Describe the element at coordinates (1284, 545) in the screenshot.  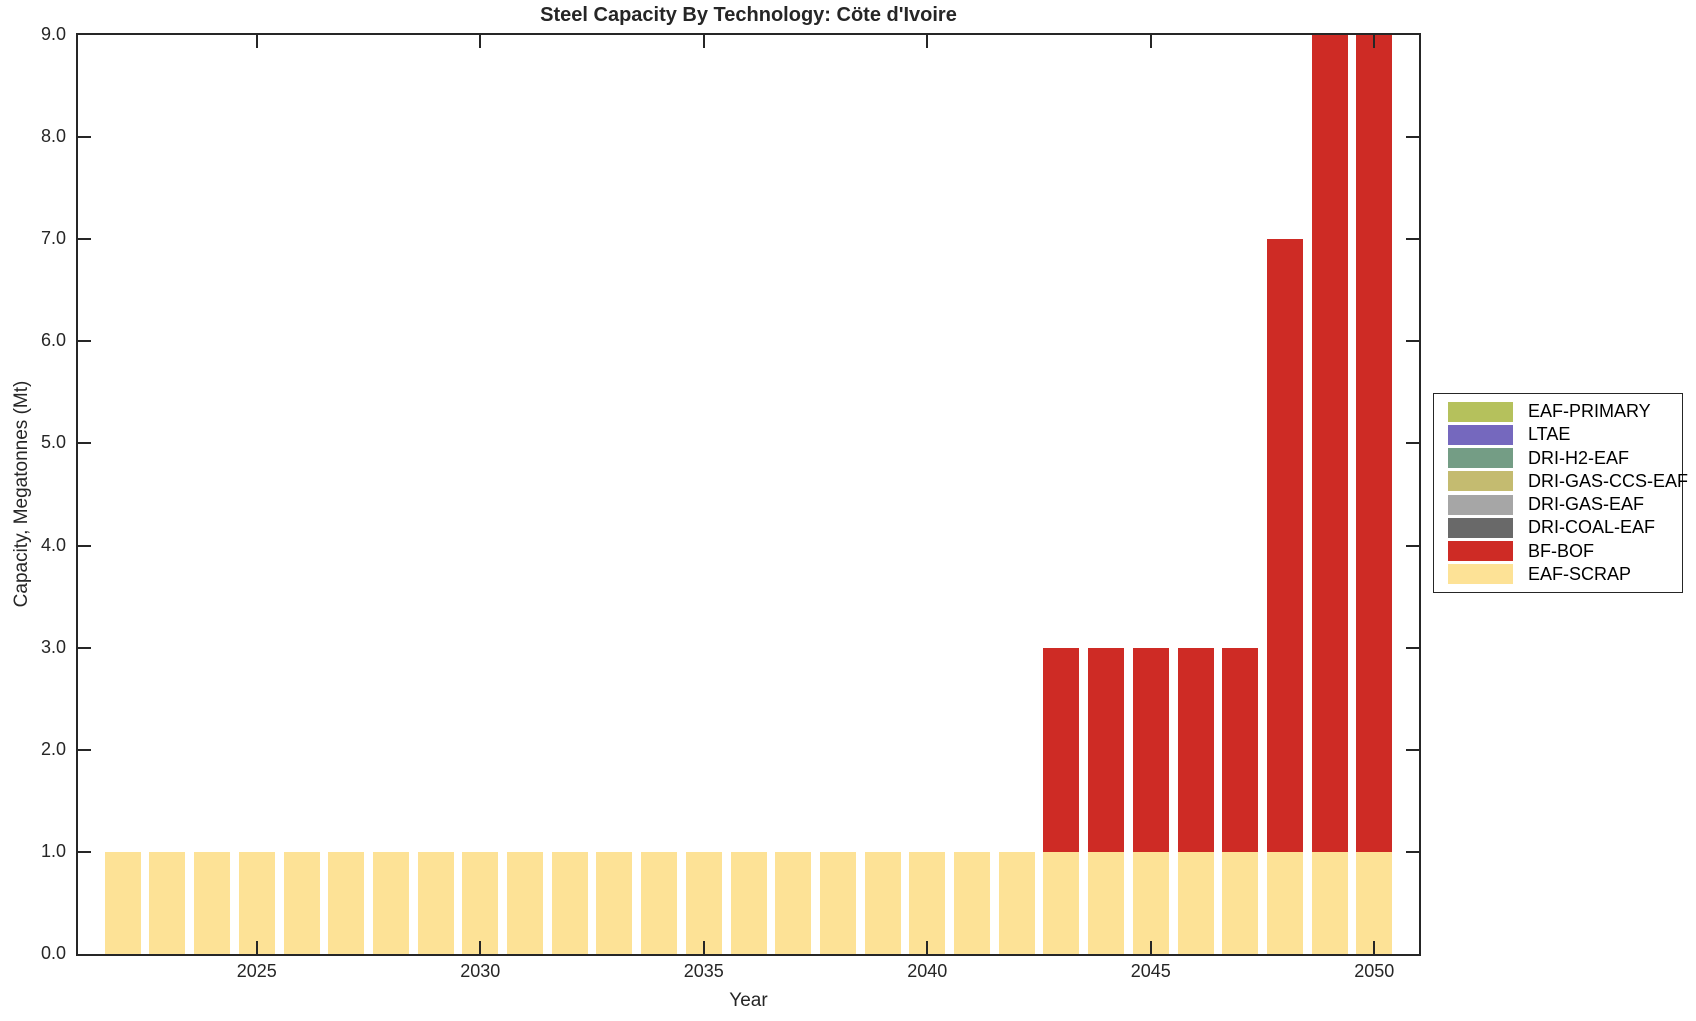
I see `bar-bf-bof-2048` at that location.